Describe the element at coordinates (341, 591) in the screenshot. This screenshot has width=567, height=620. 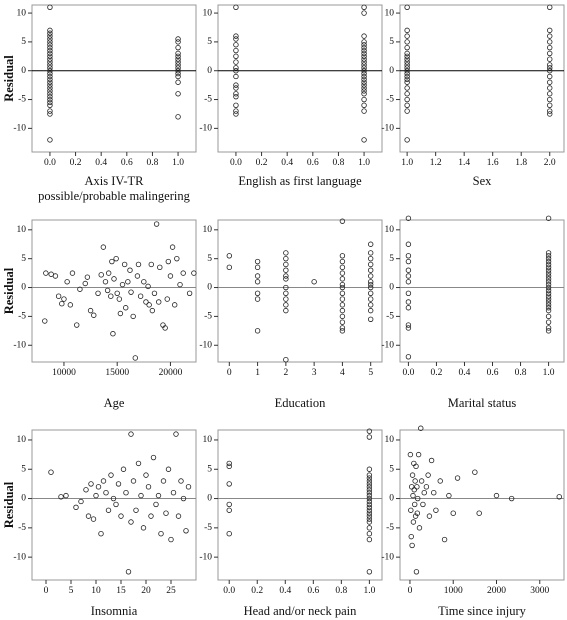
I see `x-tick-label: 0.8` at that location.